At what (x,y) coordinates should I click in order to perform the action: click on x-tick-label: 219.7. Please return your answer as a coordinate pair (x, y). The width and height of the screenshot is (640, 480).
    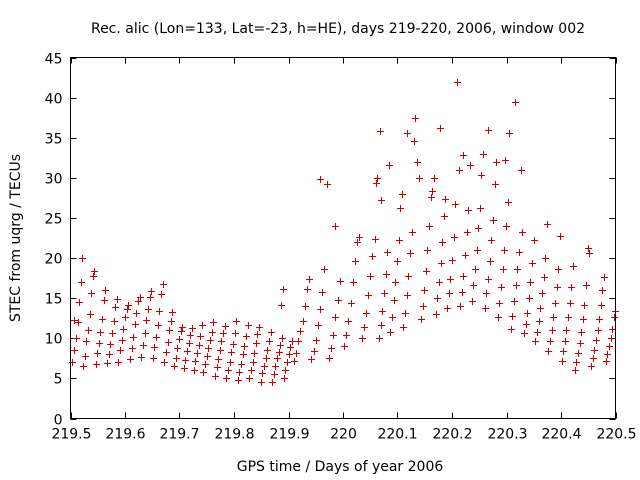
    Looking at the image, I should click on (179, 435).